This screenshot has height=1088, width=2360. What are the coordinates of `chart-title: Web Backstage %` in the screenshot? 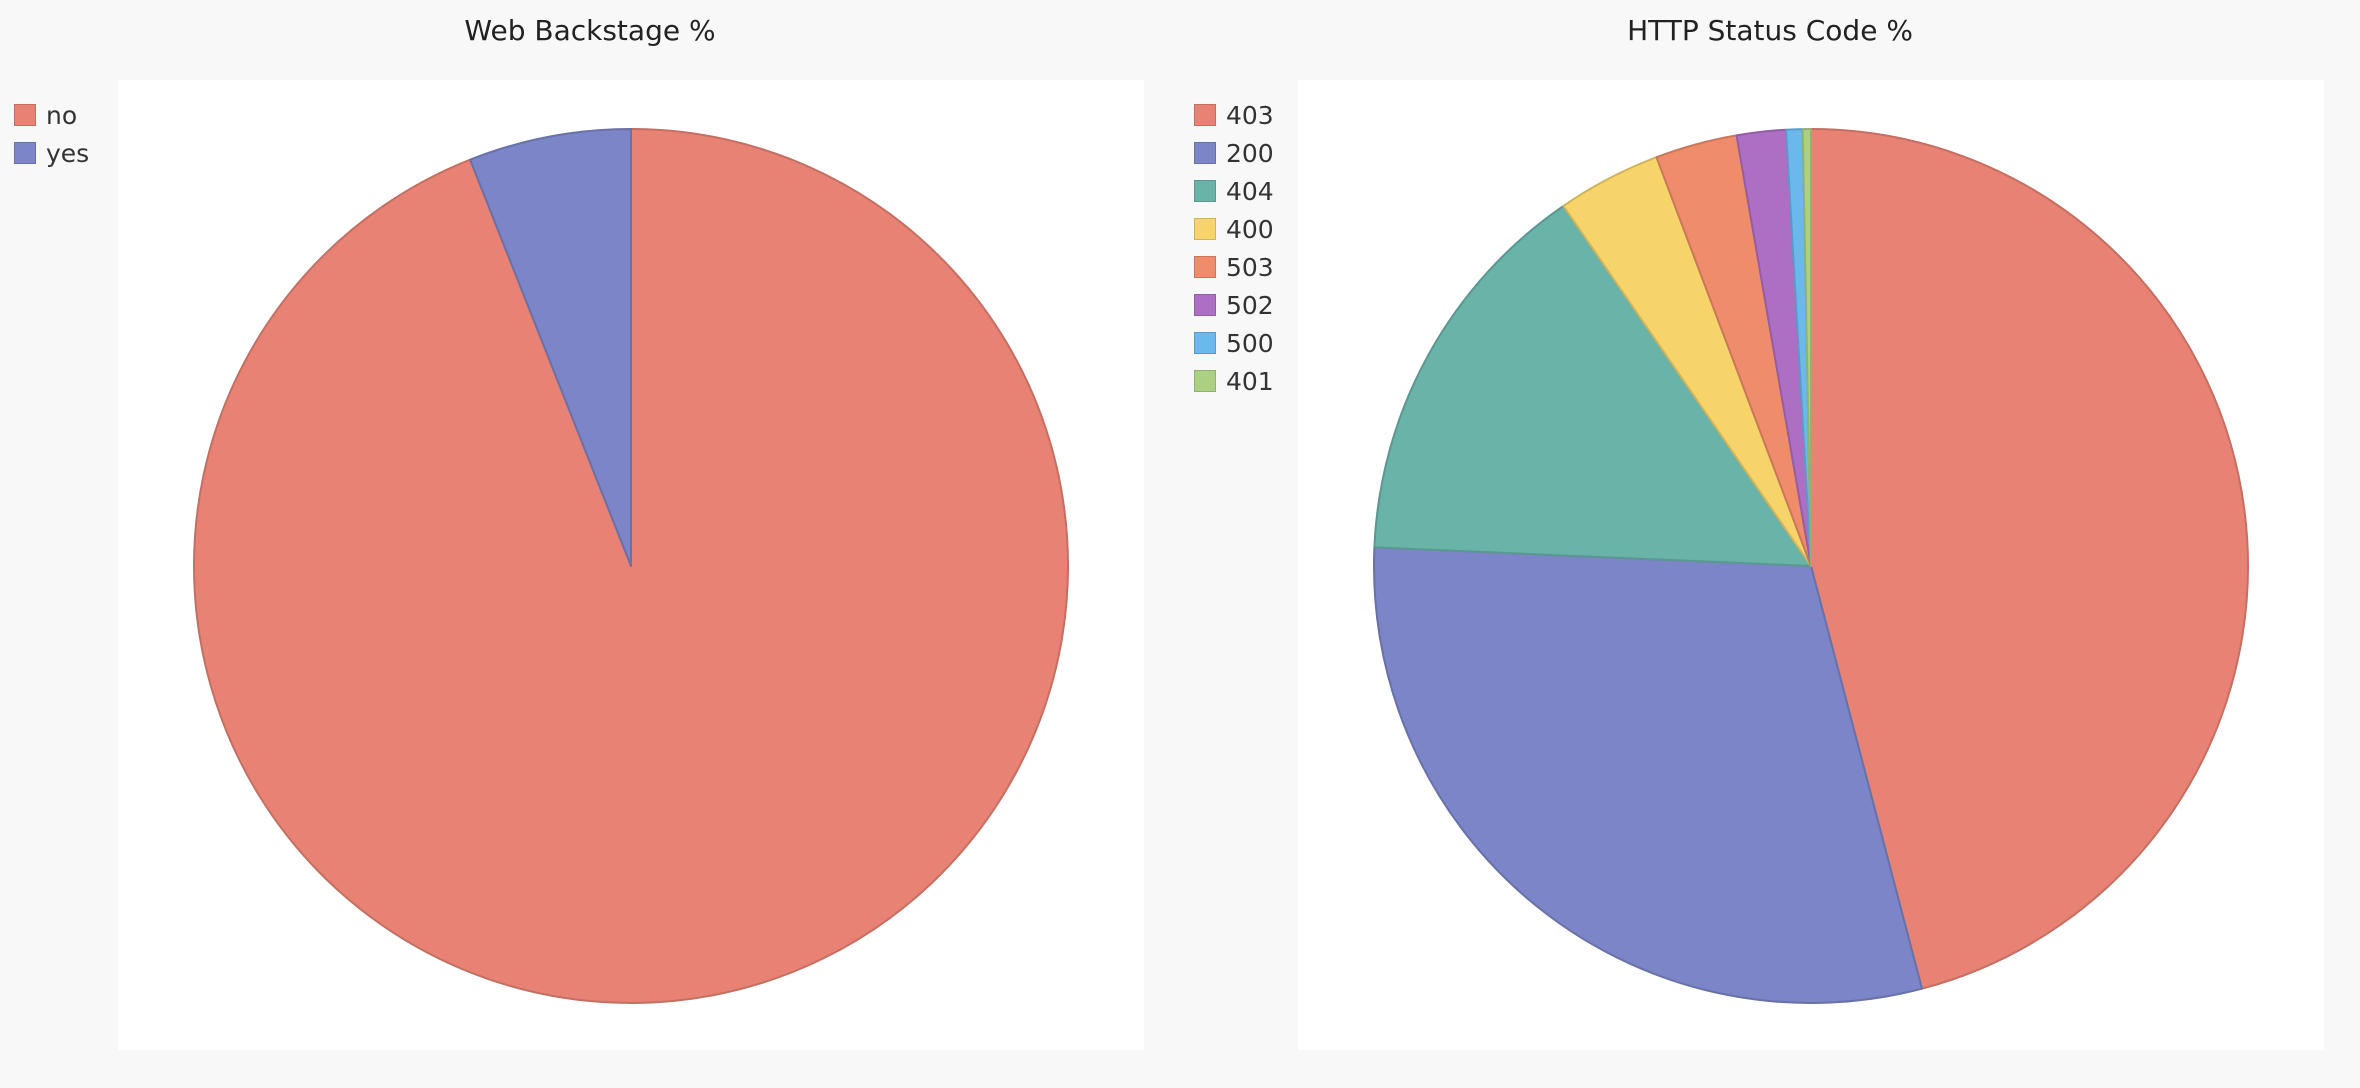 It's located at (590, 30).